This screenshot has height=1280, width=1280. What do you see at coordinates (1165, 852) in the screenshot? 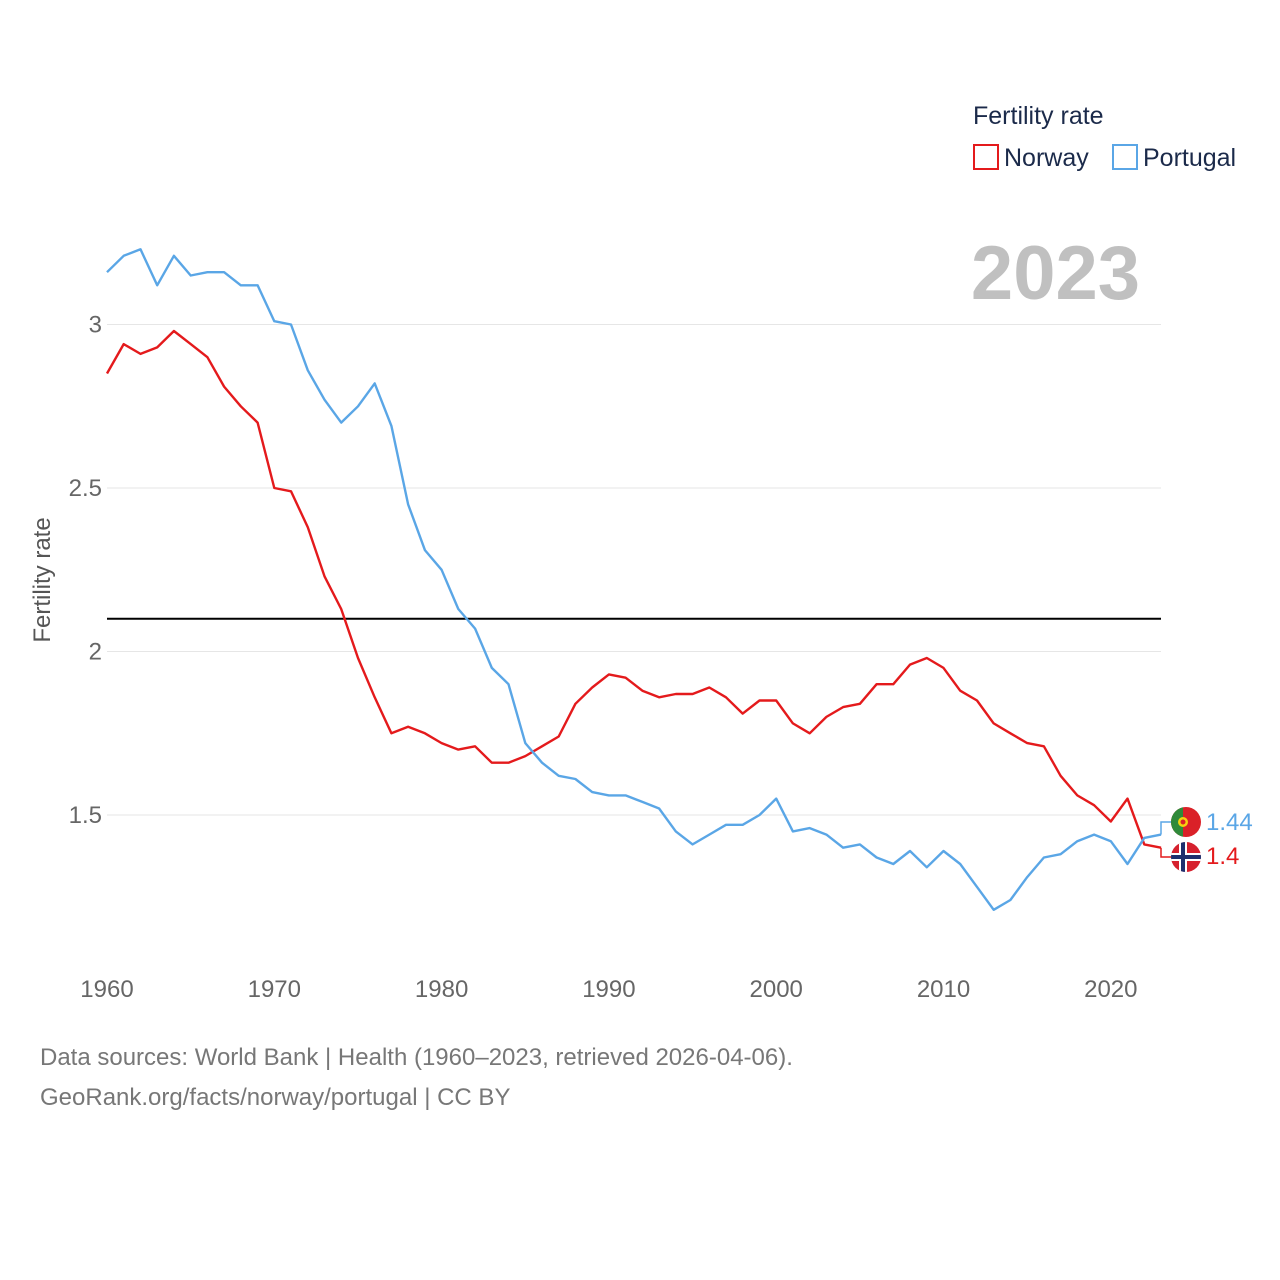
I see `norway-connector` at bounding box center [1165, 852].